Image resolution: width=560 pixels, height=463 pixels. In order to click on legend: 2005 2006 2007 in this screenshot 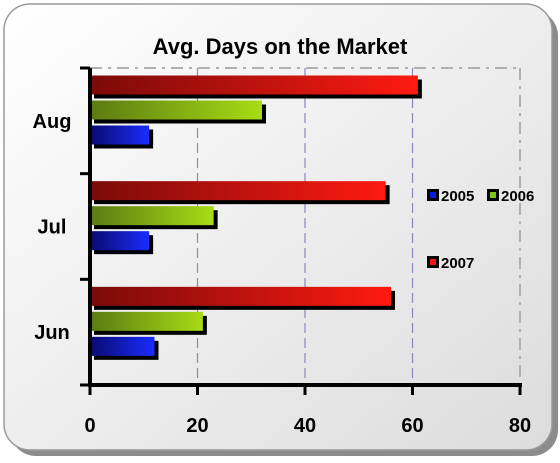, I will do `click(480, 230)`.